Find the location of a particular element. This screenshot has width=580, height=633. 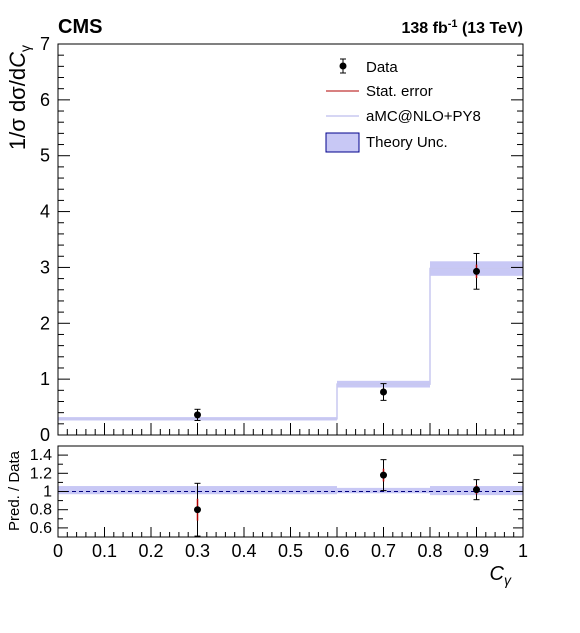

legend-theory-label: Theory Unc. is located at coordinates (407, 142).